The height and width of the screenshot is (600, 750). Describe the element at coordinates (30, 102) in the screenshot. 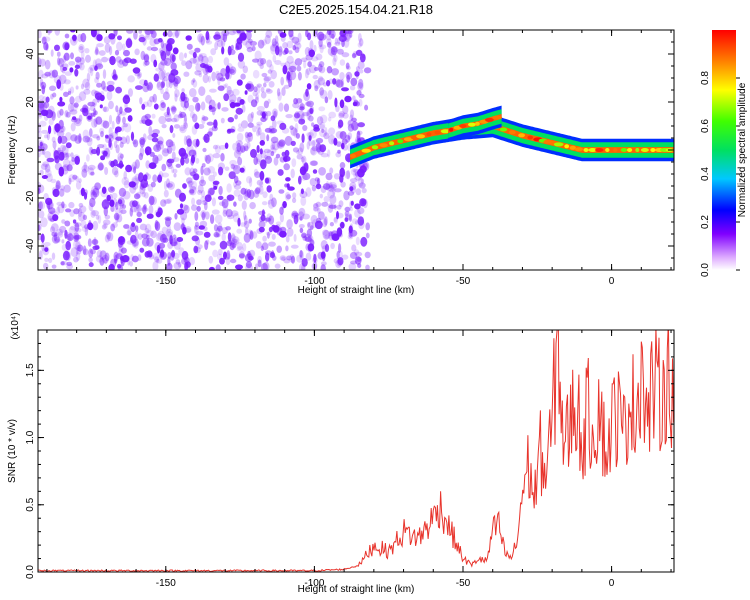

I see `spectrogram-ytick-label: 20` at that location.